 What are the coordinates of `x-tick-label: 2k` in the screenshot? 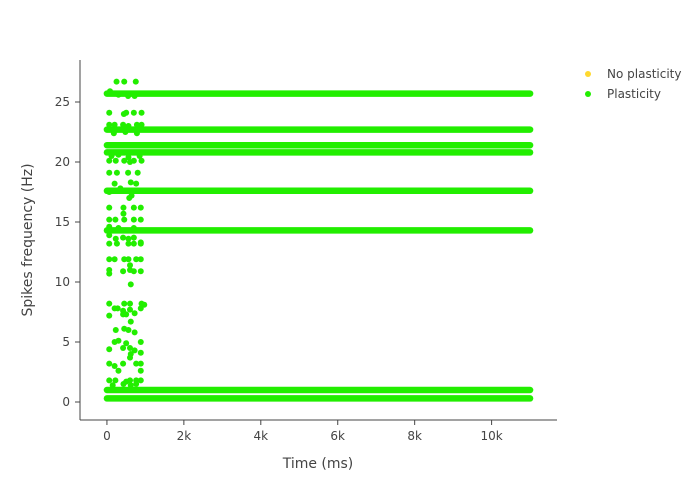 It's located at (184, 436).